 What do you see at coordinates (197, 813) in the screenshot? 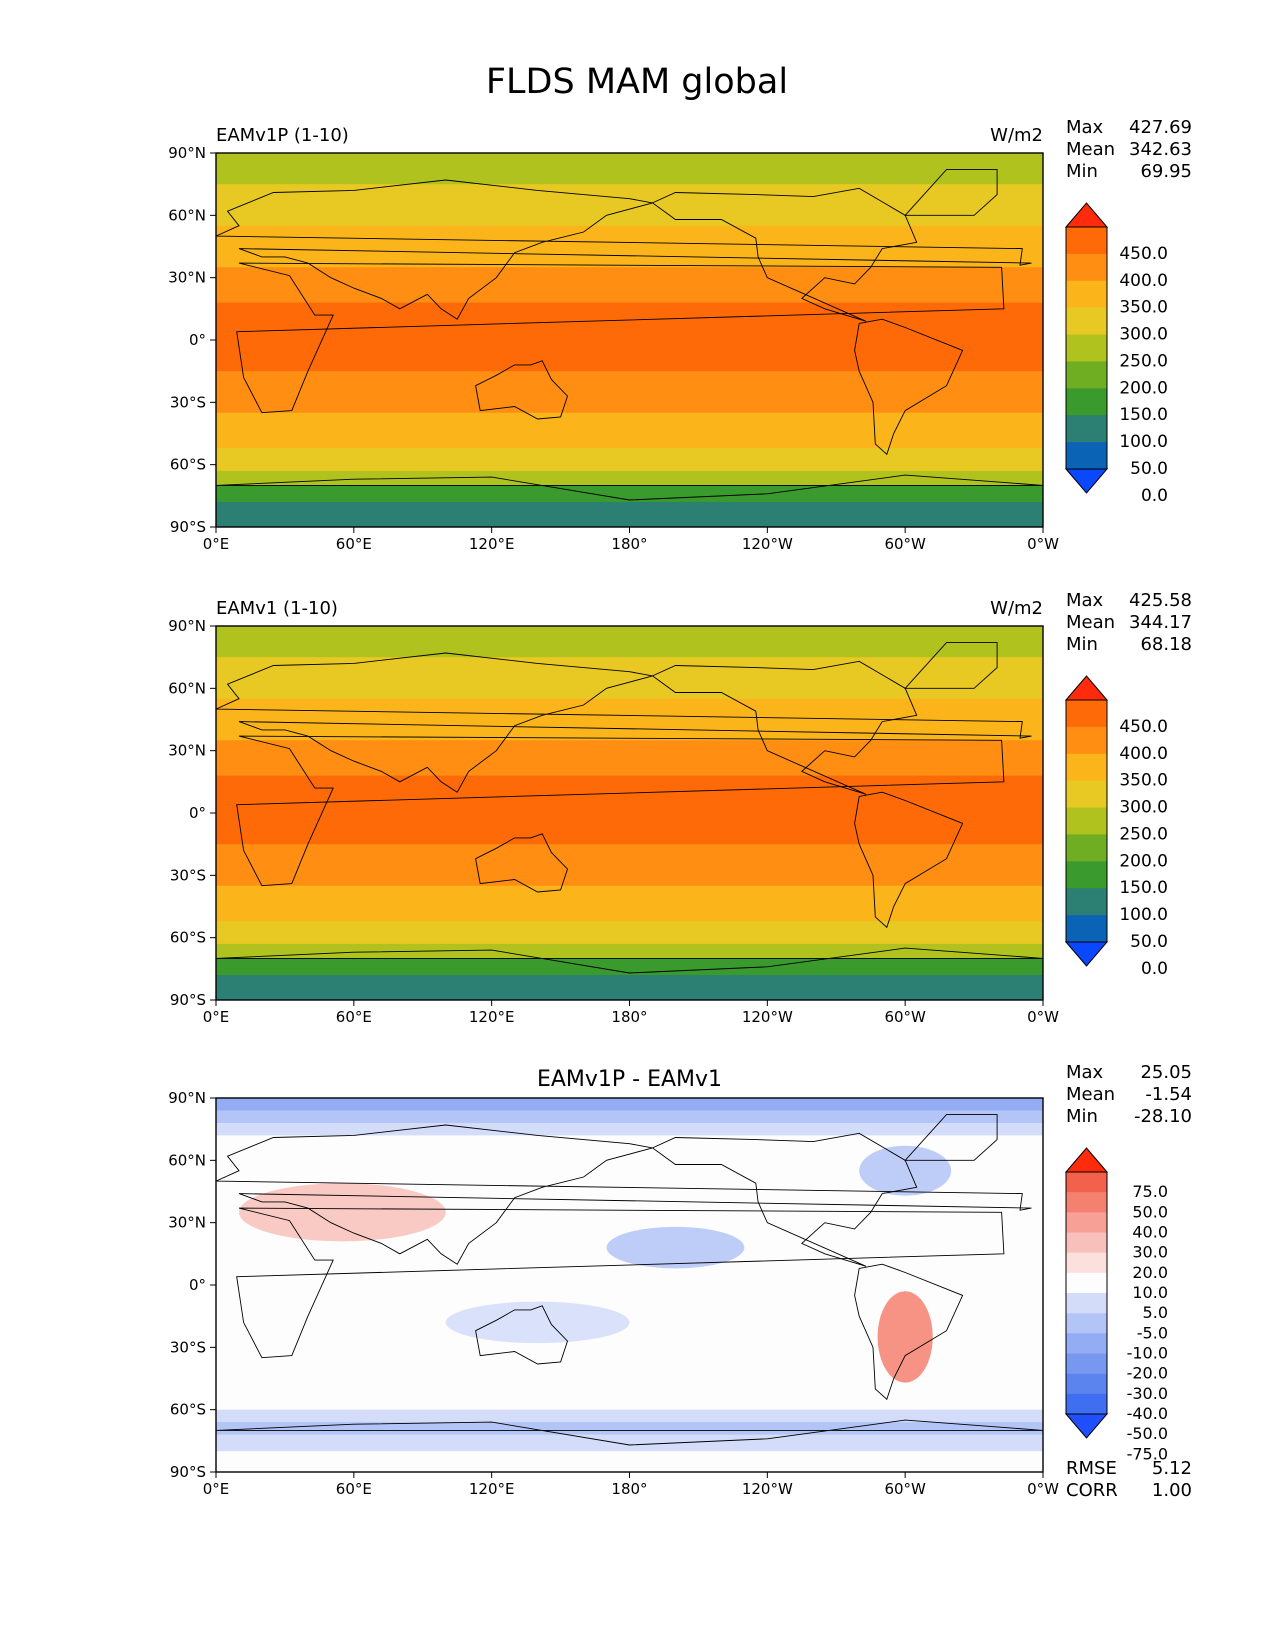
I see `lat-tick-label: 0°` at bounding box center [197, 813].